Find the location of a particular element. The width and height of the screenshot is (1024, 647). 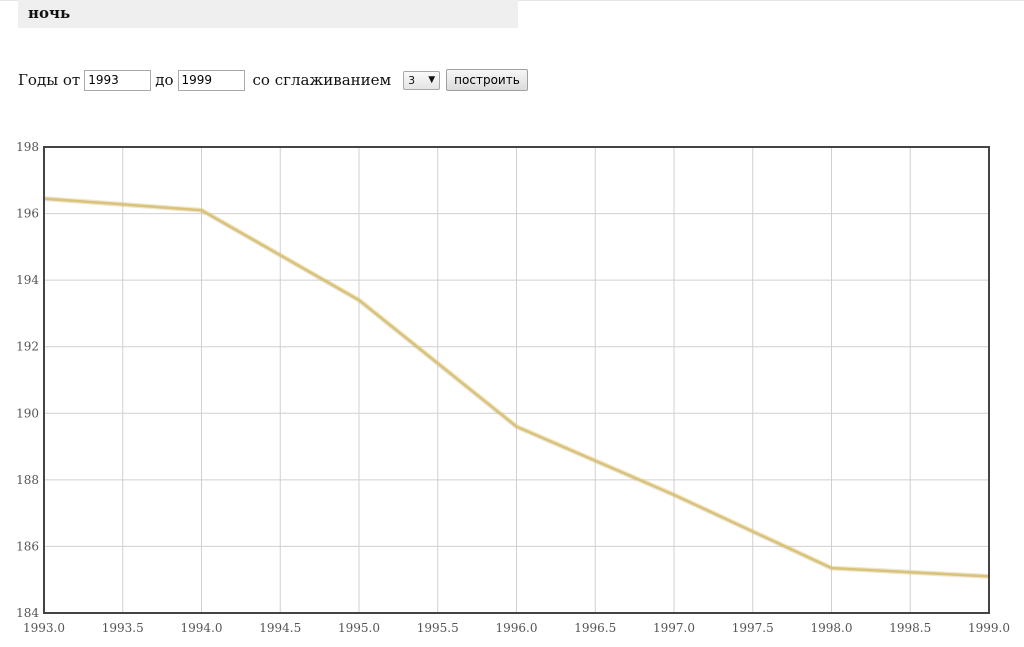

x-tick-label: 1997.5 is located at coordinates (753, 628).